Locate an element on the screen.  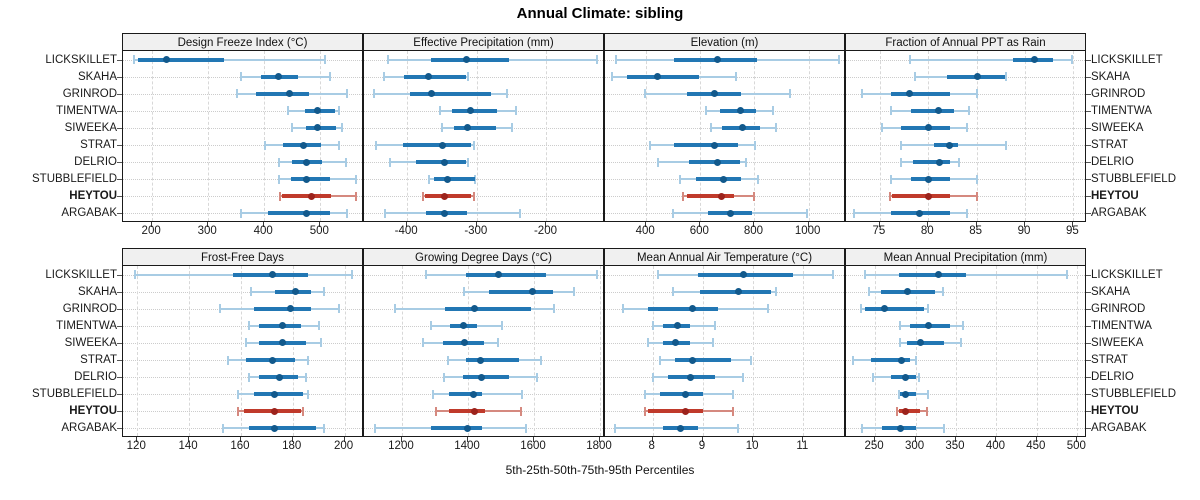
site-label-right-strat: STRAT is located at coordinates (1109, 145).